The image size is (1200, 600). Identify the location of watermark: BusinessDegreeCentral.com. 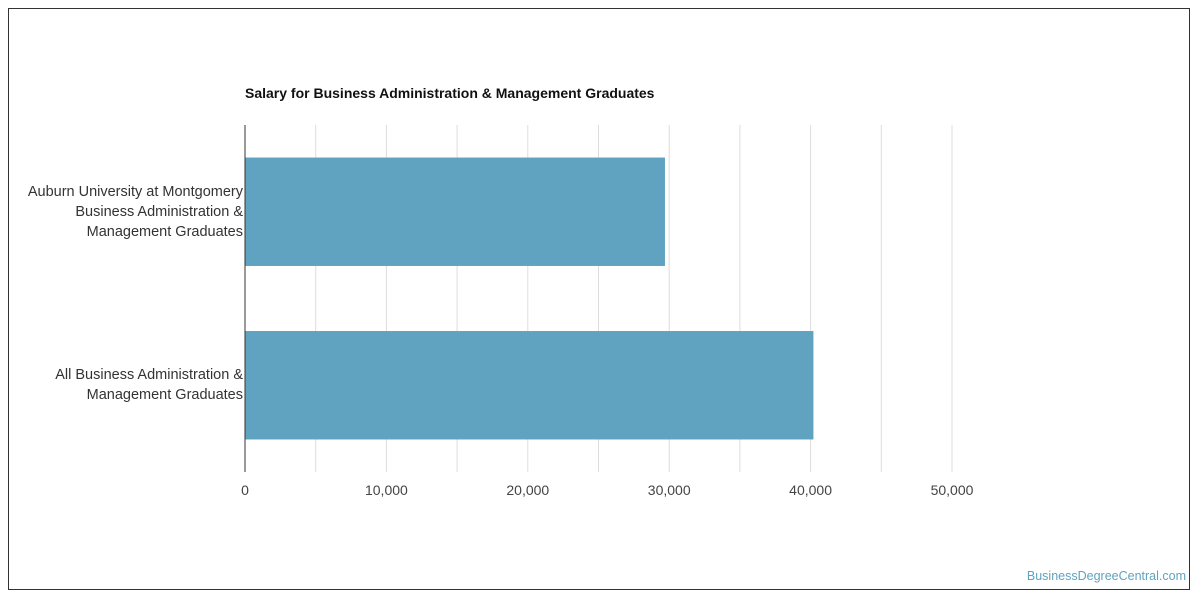
(1106, 576).